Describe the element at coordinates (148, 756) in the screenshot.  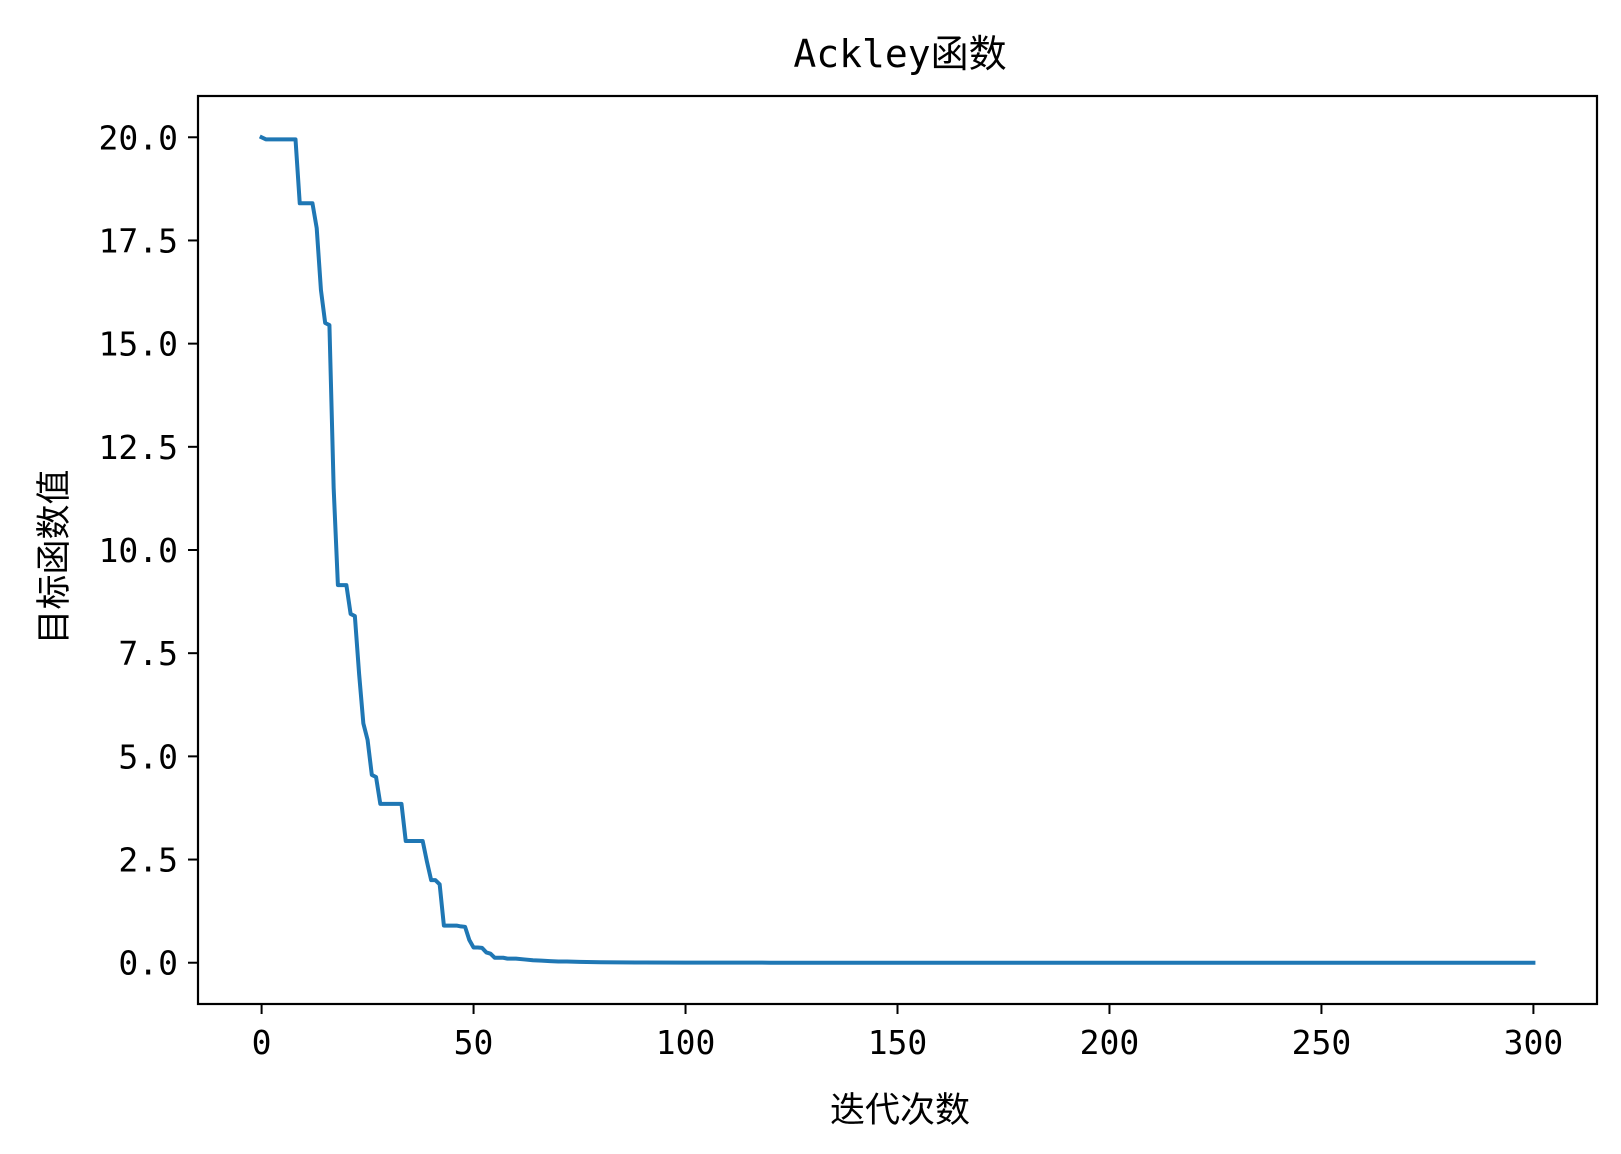
I see `y-tick-label: 5.0` at that location.